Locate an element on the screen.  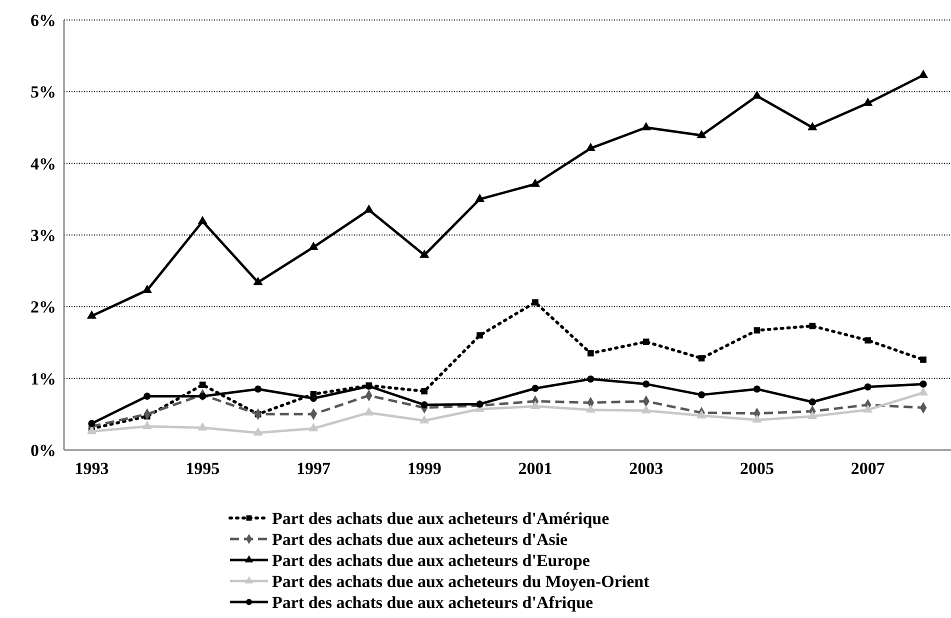
legend-label: Part des achats due aux acheteurs du Moyen-Orient is located at coordinates (461, 581).